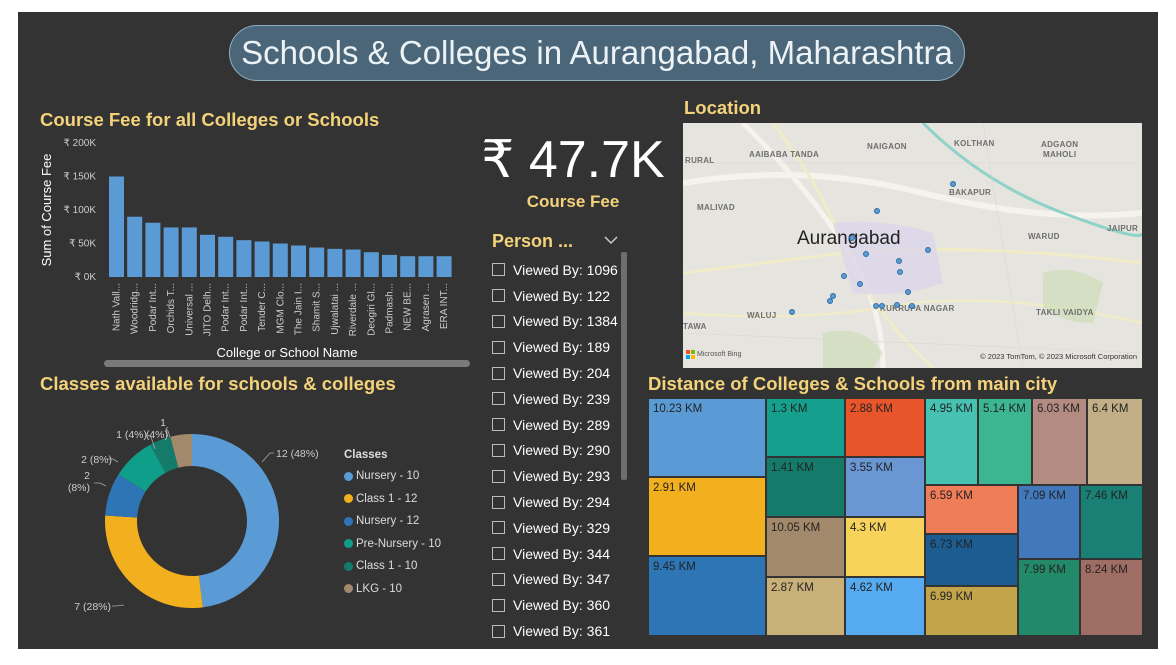 The width and height of the screenshot is (1176, 665). I want to click on slicer-item: Viewed By: 122, so click(559, 296).